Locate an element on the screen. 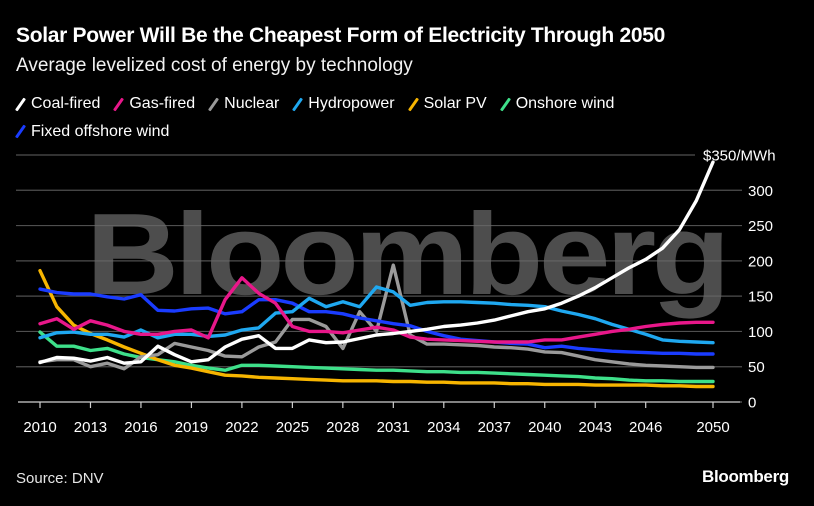 The image size is (814, 506). y-tick-label: 150 is located at coordinates (760, 297).